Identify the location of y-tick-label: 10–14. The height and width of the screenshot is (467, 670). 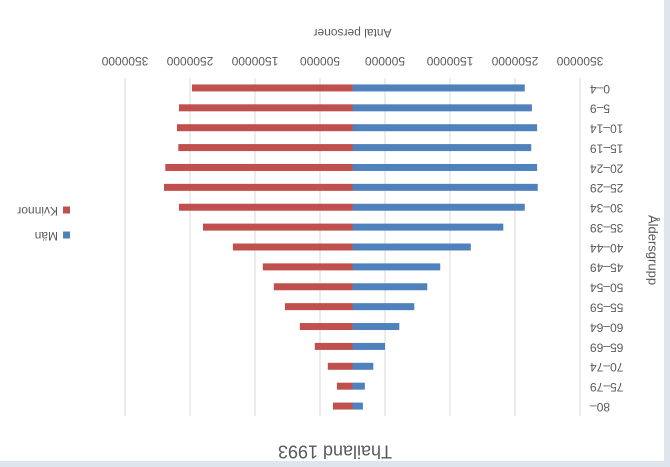
(607, 129).